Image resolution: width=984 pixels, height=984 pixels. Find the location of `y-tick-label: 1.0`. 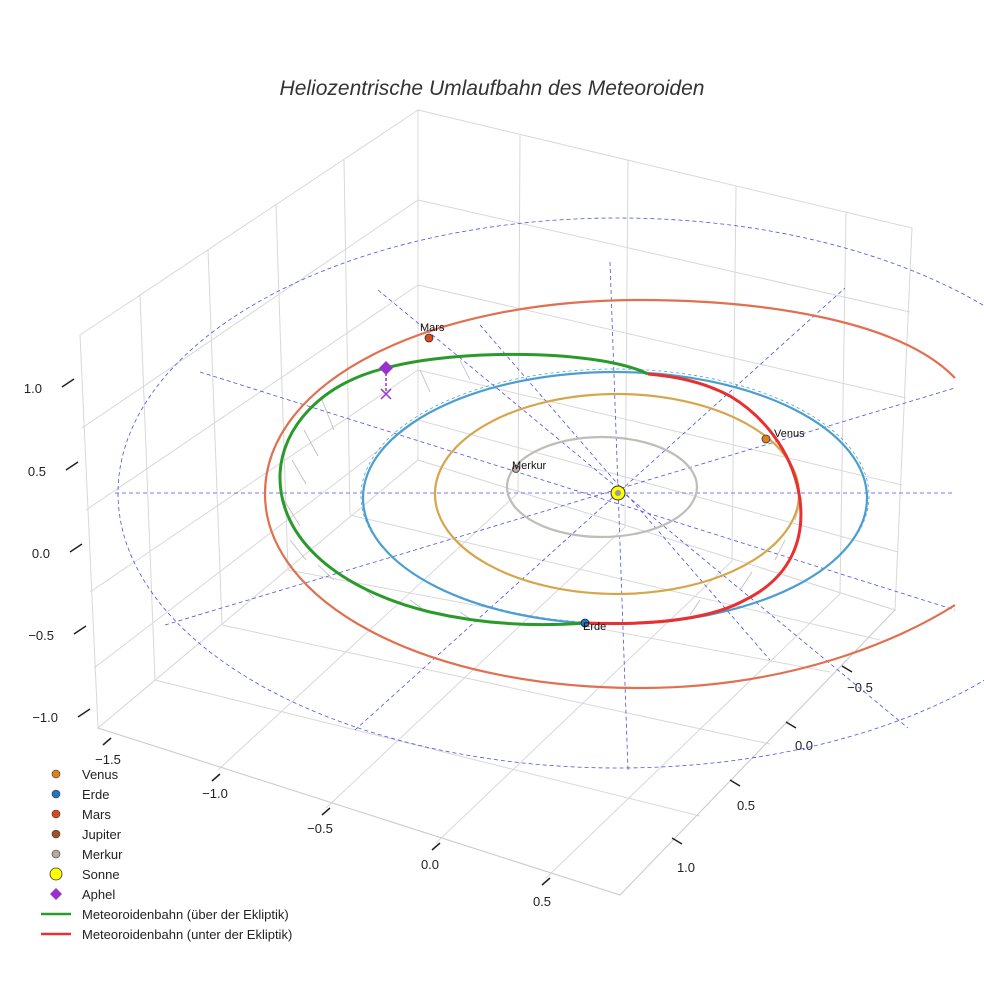

y-tick-label: 1.0 is located at coordinates (686, 867).